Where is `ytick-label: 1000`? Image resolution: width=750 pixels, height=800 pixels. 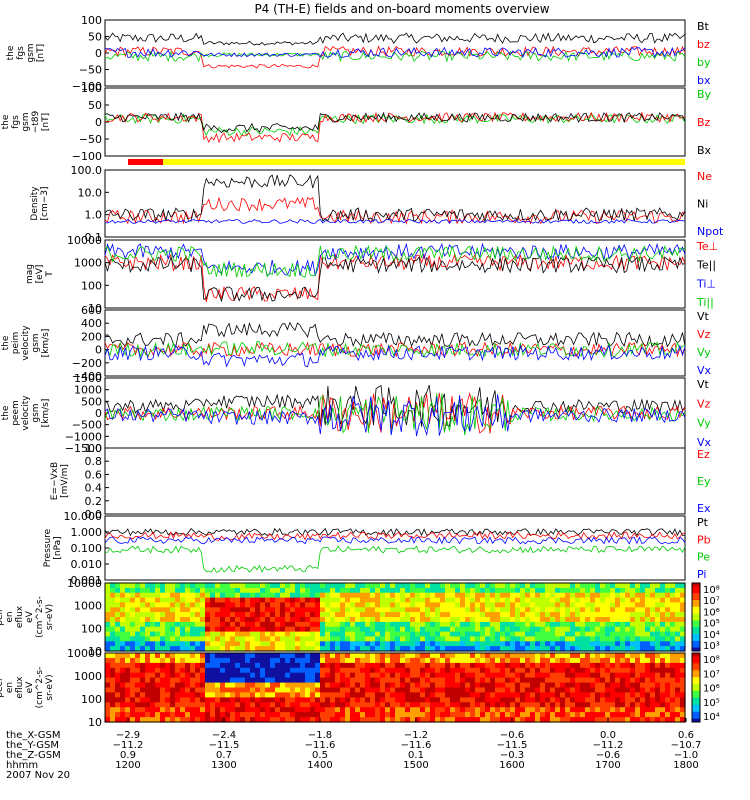
ytick-label: 1000 is located at coordinates (88, 263).